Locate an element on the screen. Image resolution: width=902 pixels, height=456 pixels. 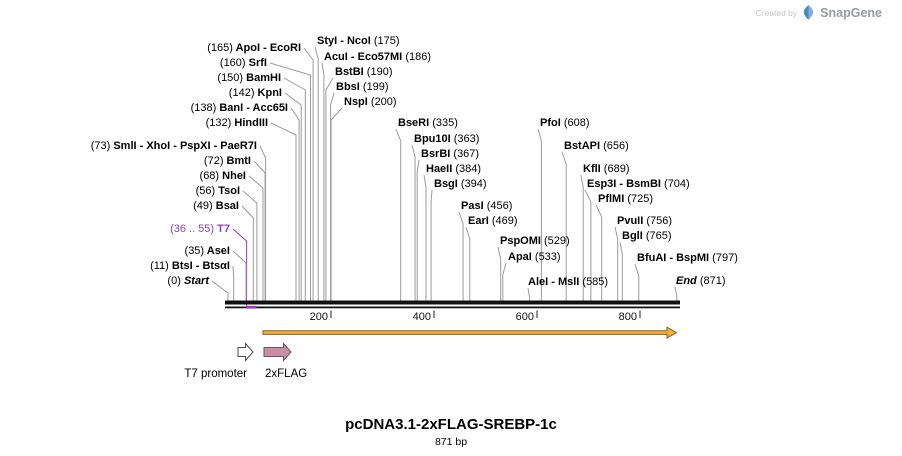
site-name: BbsI is located at coordinates (348, 87).